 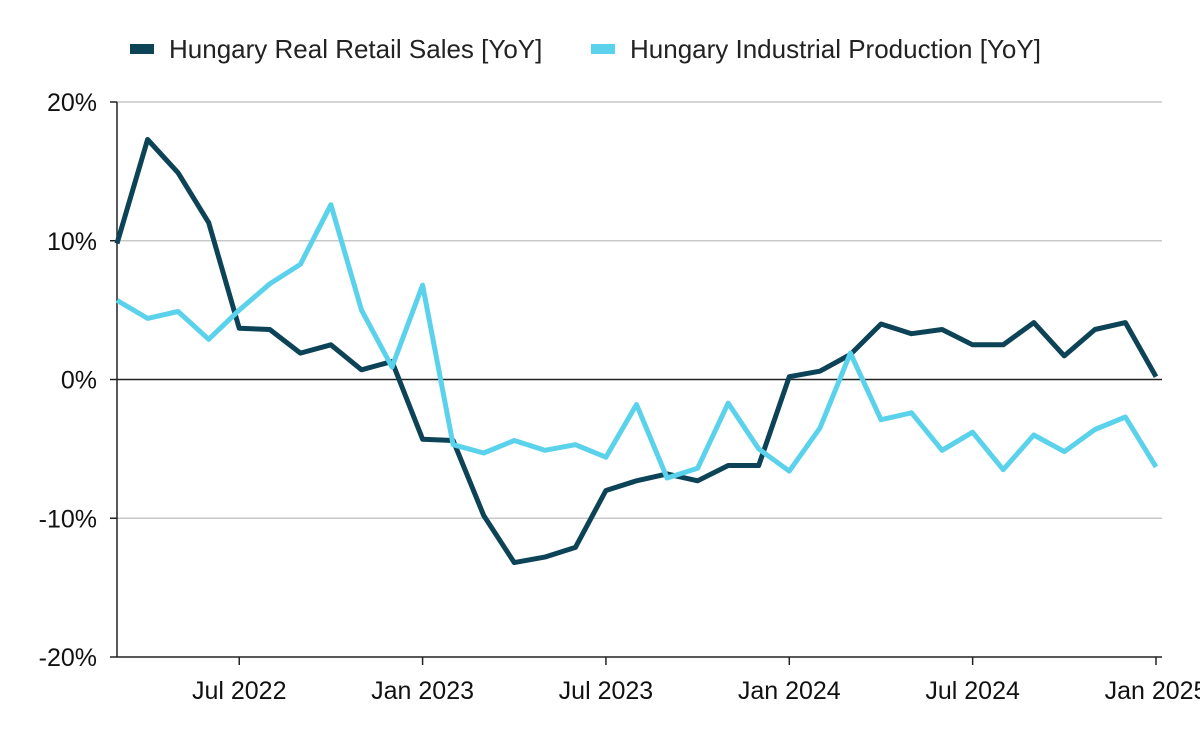 I want to click on legend-label: Hungary Real Retail Sales [YoY], so click(x=355, y=49).